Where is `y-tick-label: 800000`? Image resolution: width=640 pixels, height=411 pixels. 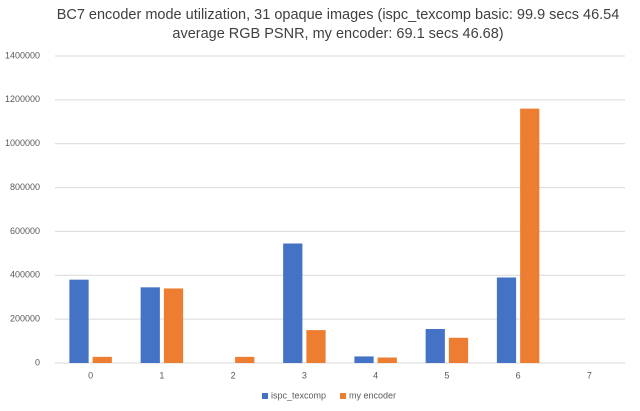 y-tick-label: 800000 is located at coordinates (25, 187).